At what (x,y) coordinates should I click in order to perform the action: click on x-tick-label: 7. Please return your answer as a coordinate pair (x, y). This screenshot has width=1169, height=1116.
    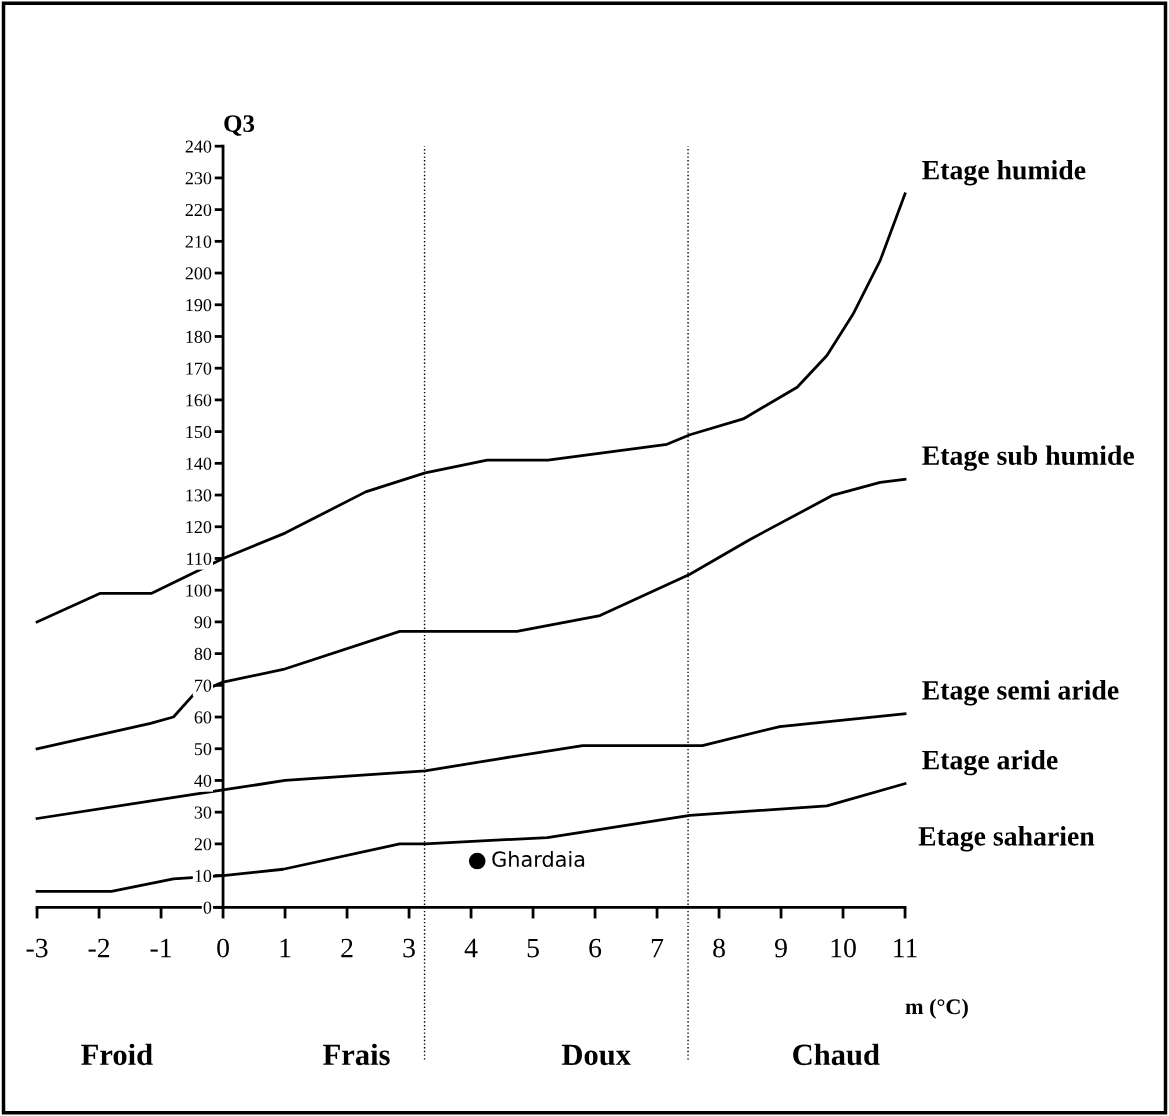
    Looking at the image, I should click on (657, 948).